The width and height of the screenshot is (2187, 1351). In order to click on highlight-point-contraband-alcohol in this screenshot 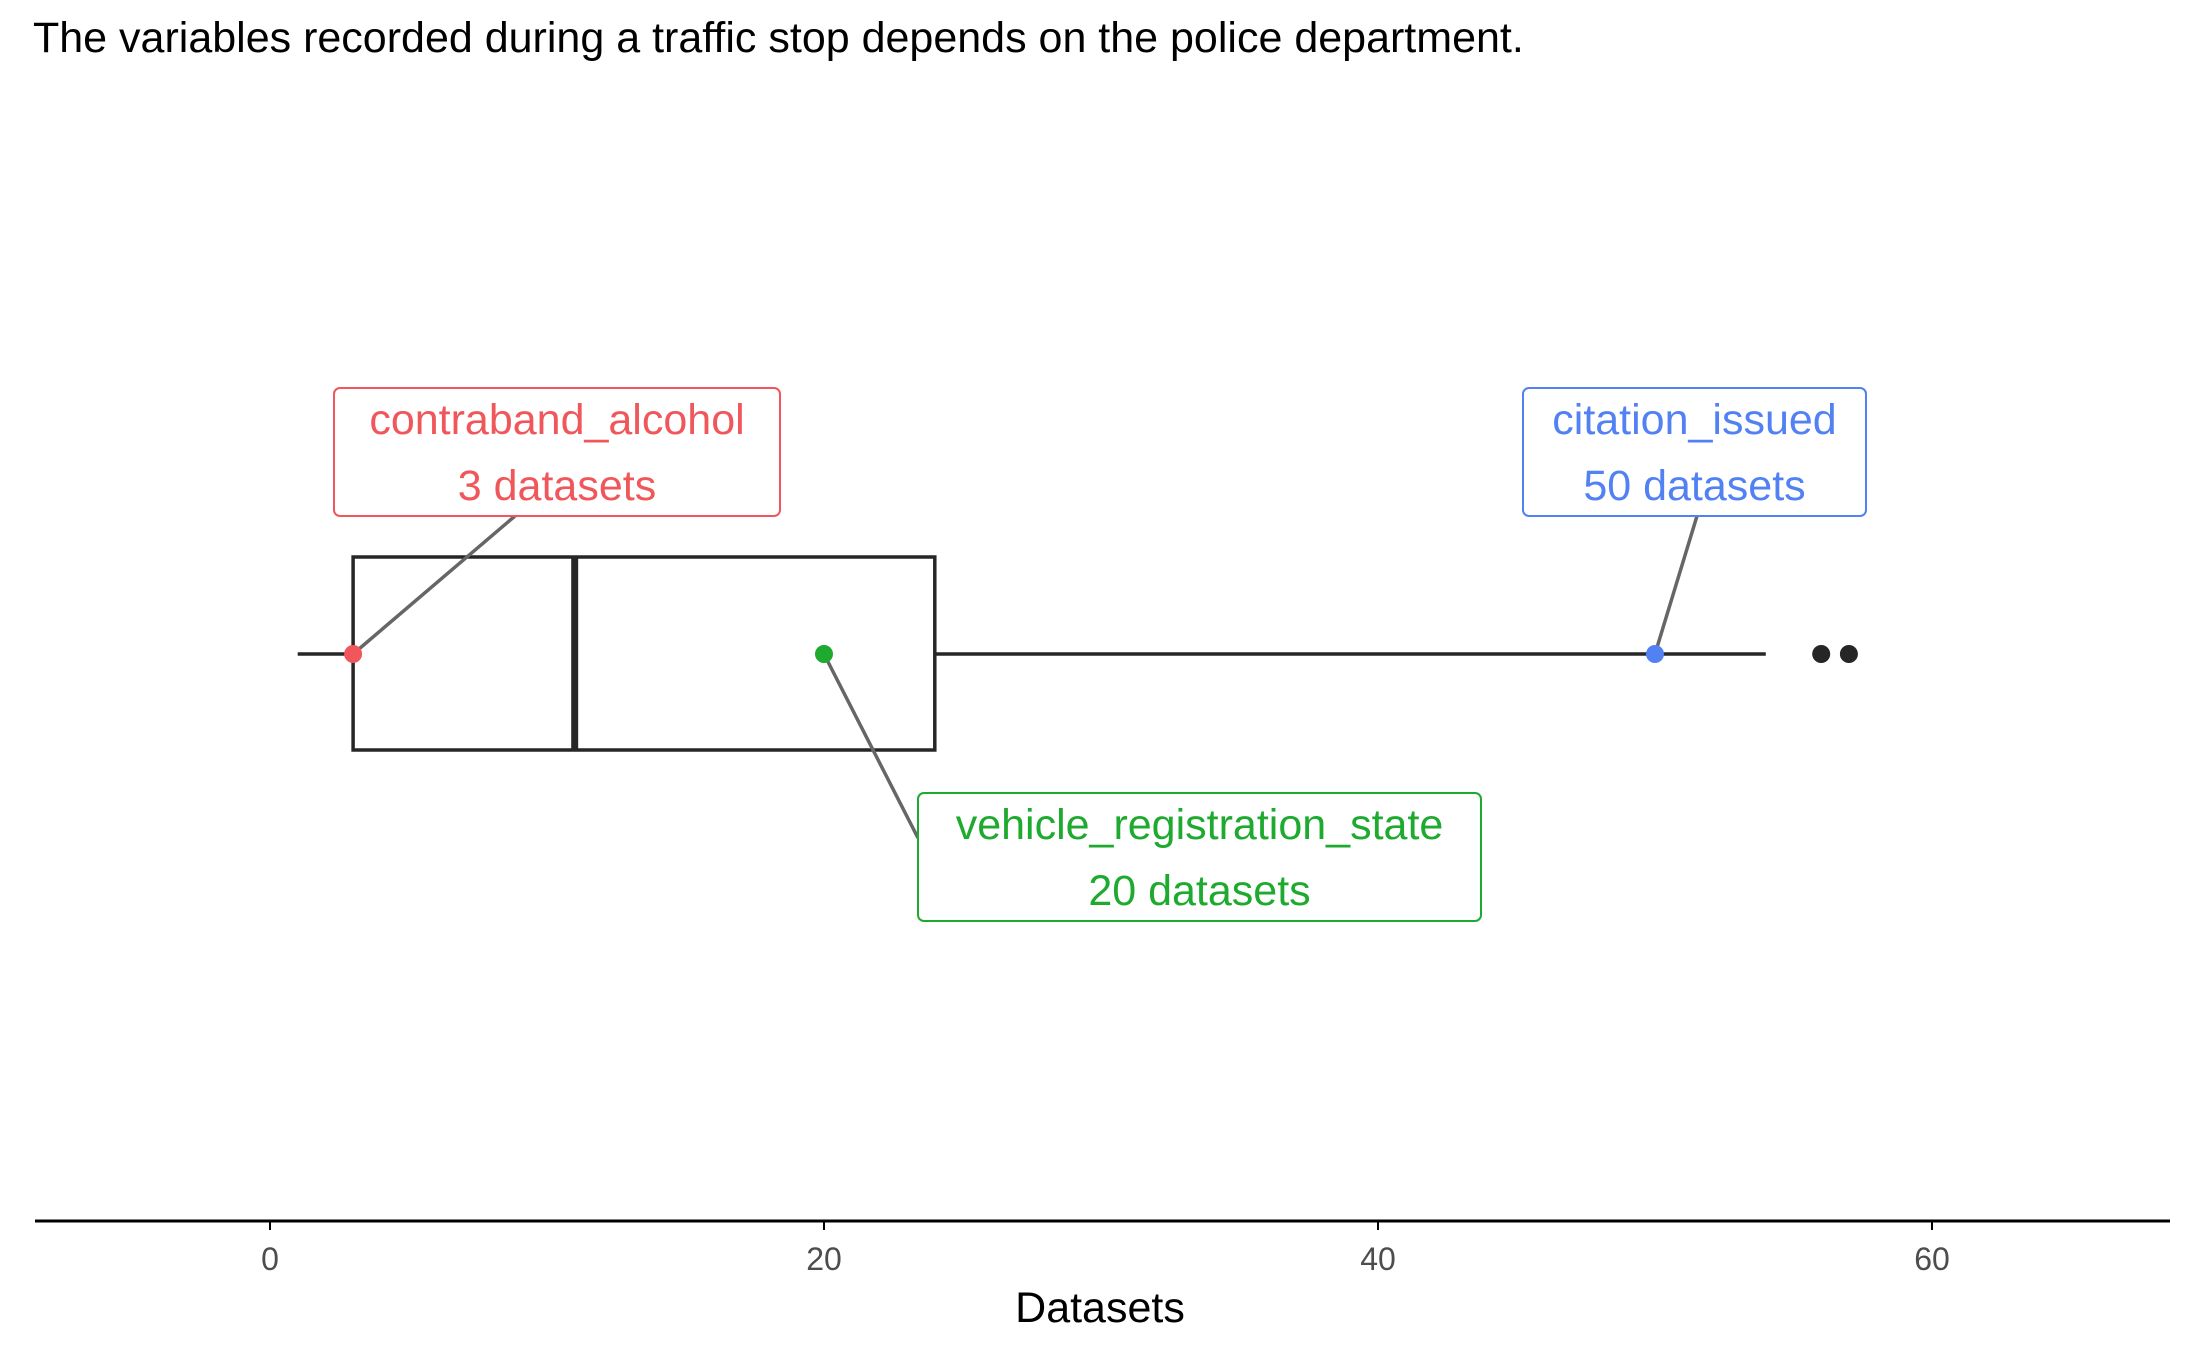, I will do `click(353, 654)`.